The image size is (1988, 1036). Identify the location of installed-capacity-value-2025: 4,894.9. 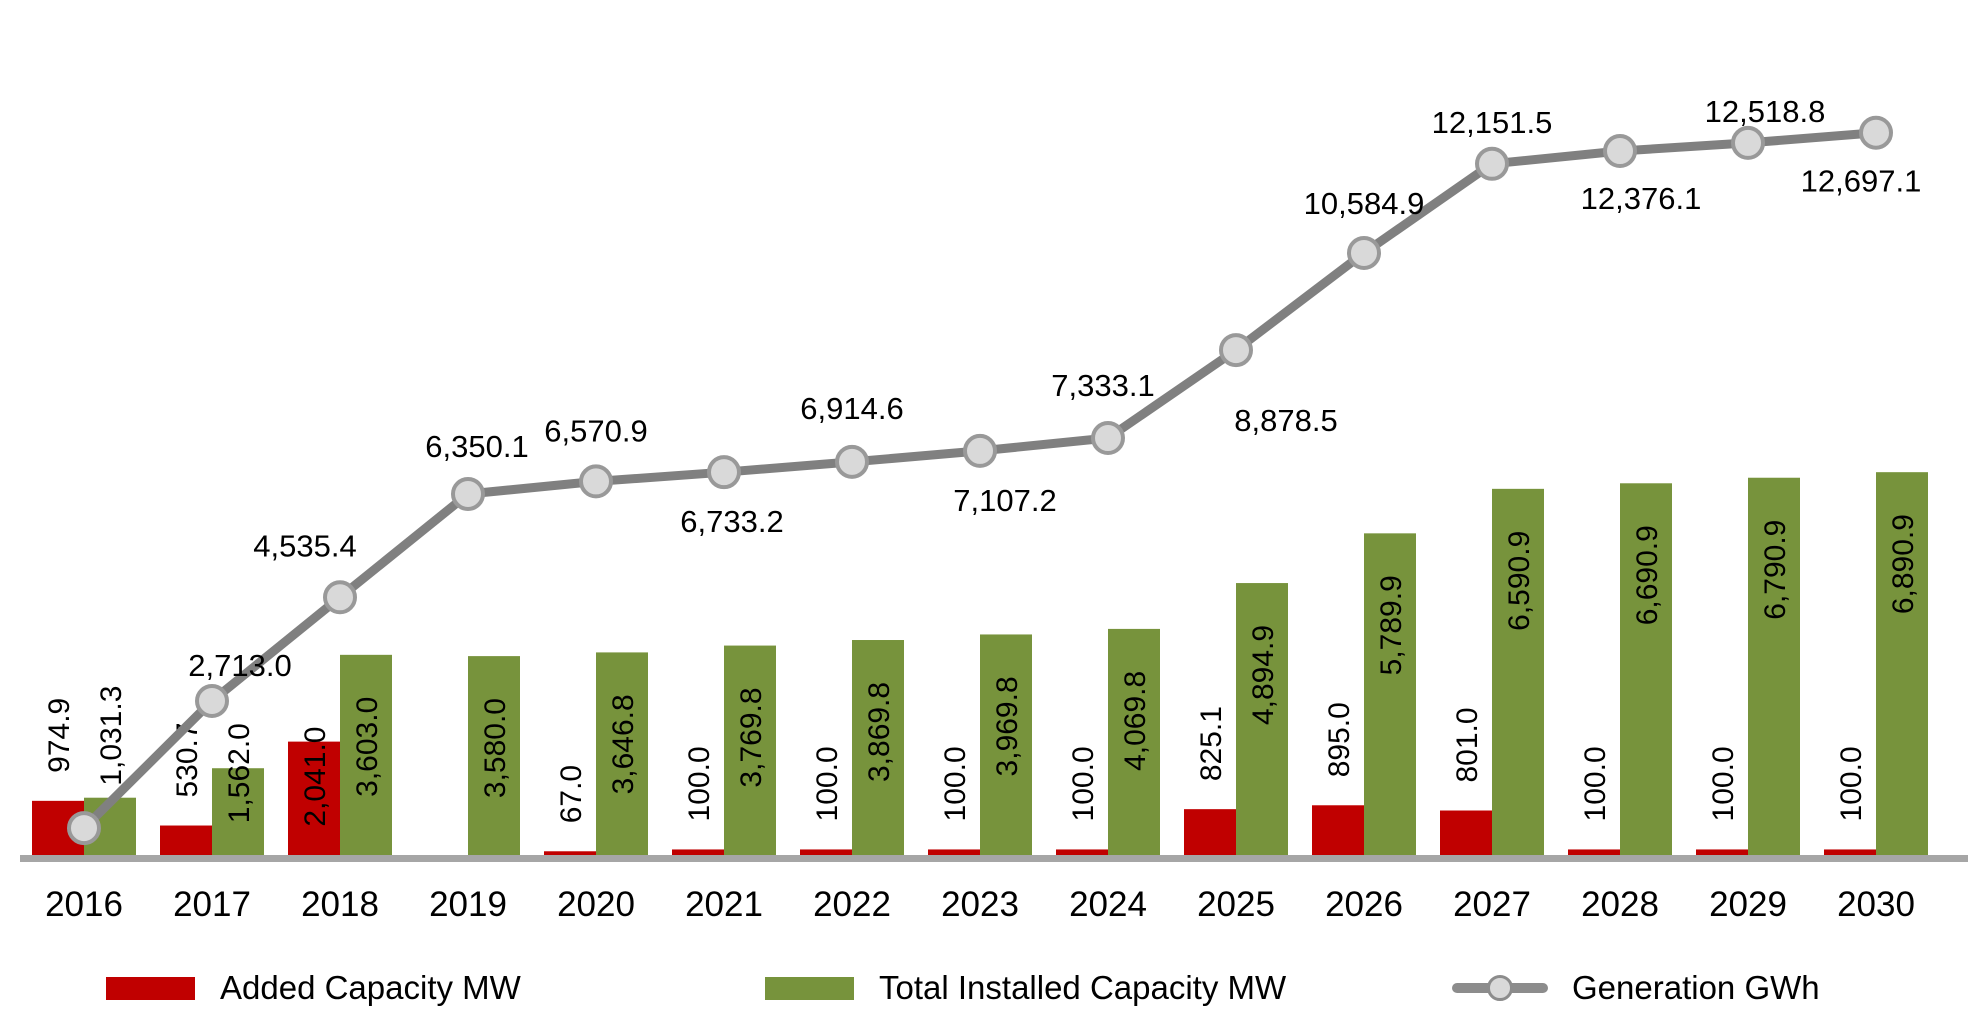
(1263, 675).